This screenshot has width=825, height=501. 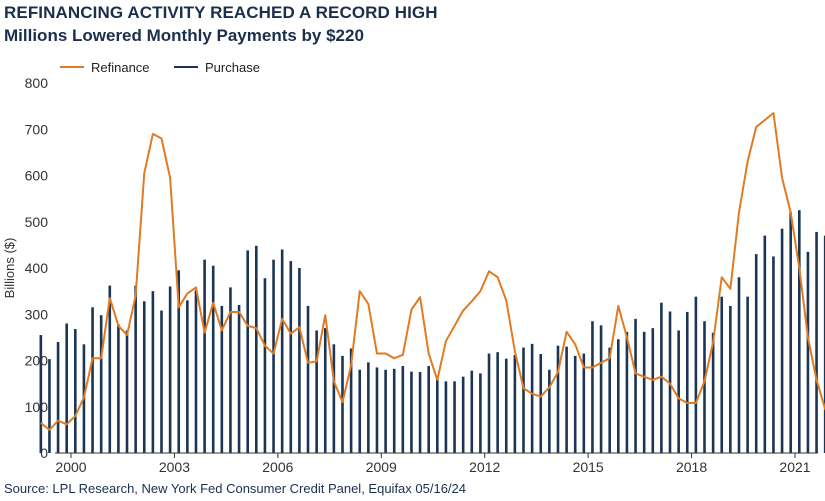 What do you see at coordinates (37, 407) in the screenshot?
I see `y-tick-label: 100` at bounding box center [37, 407].